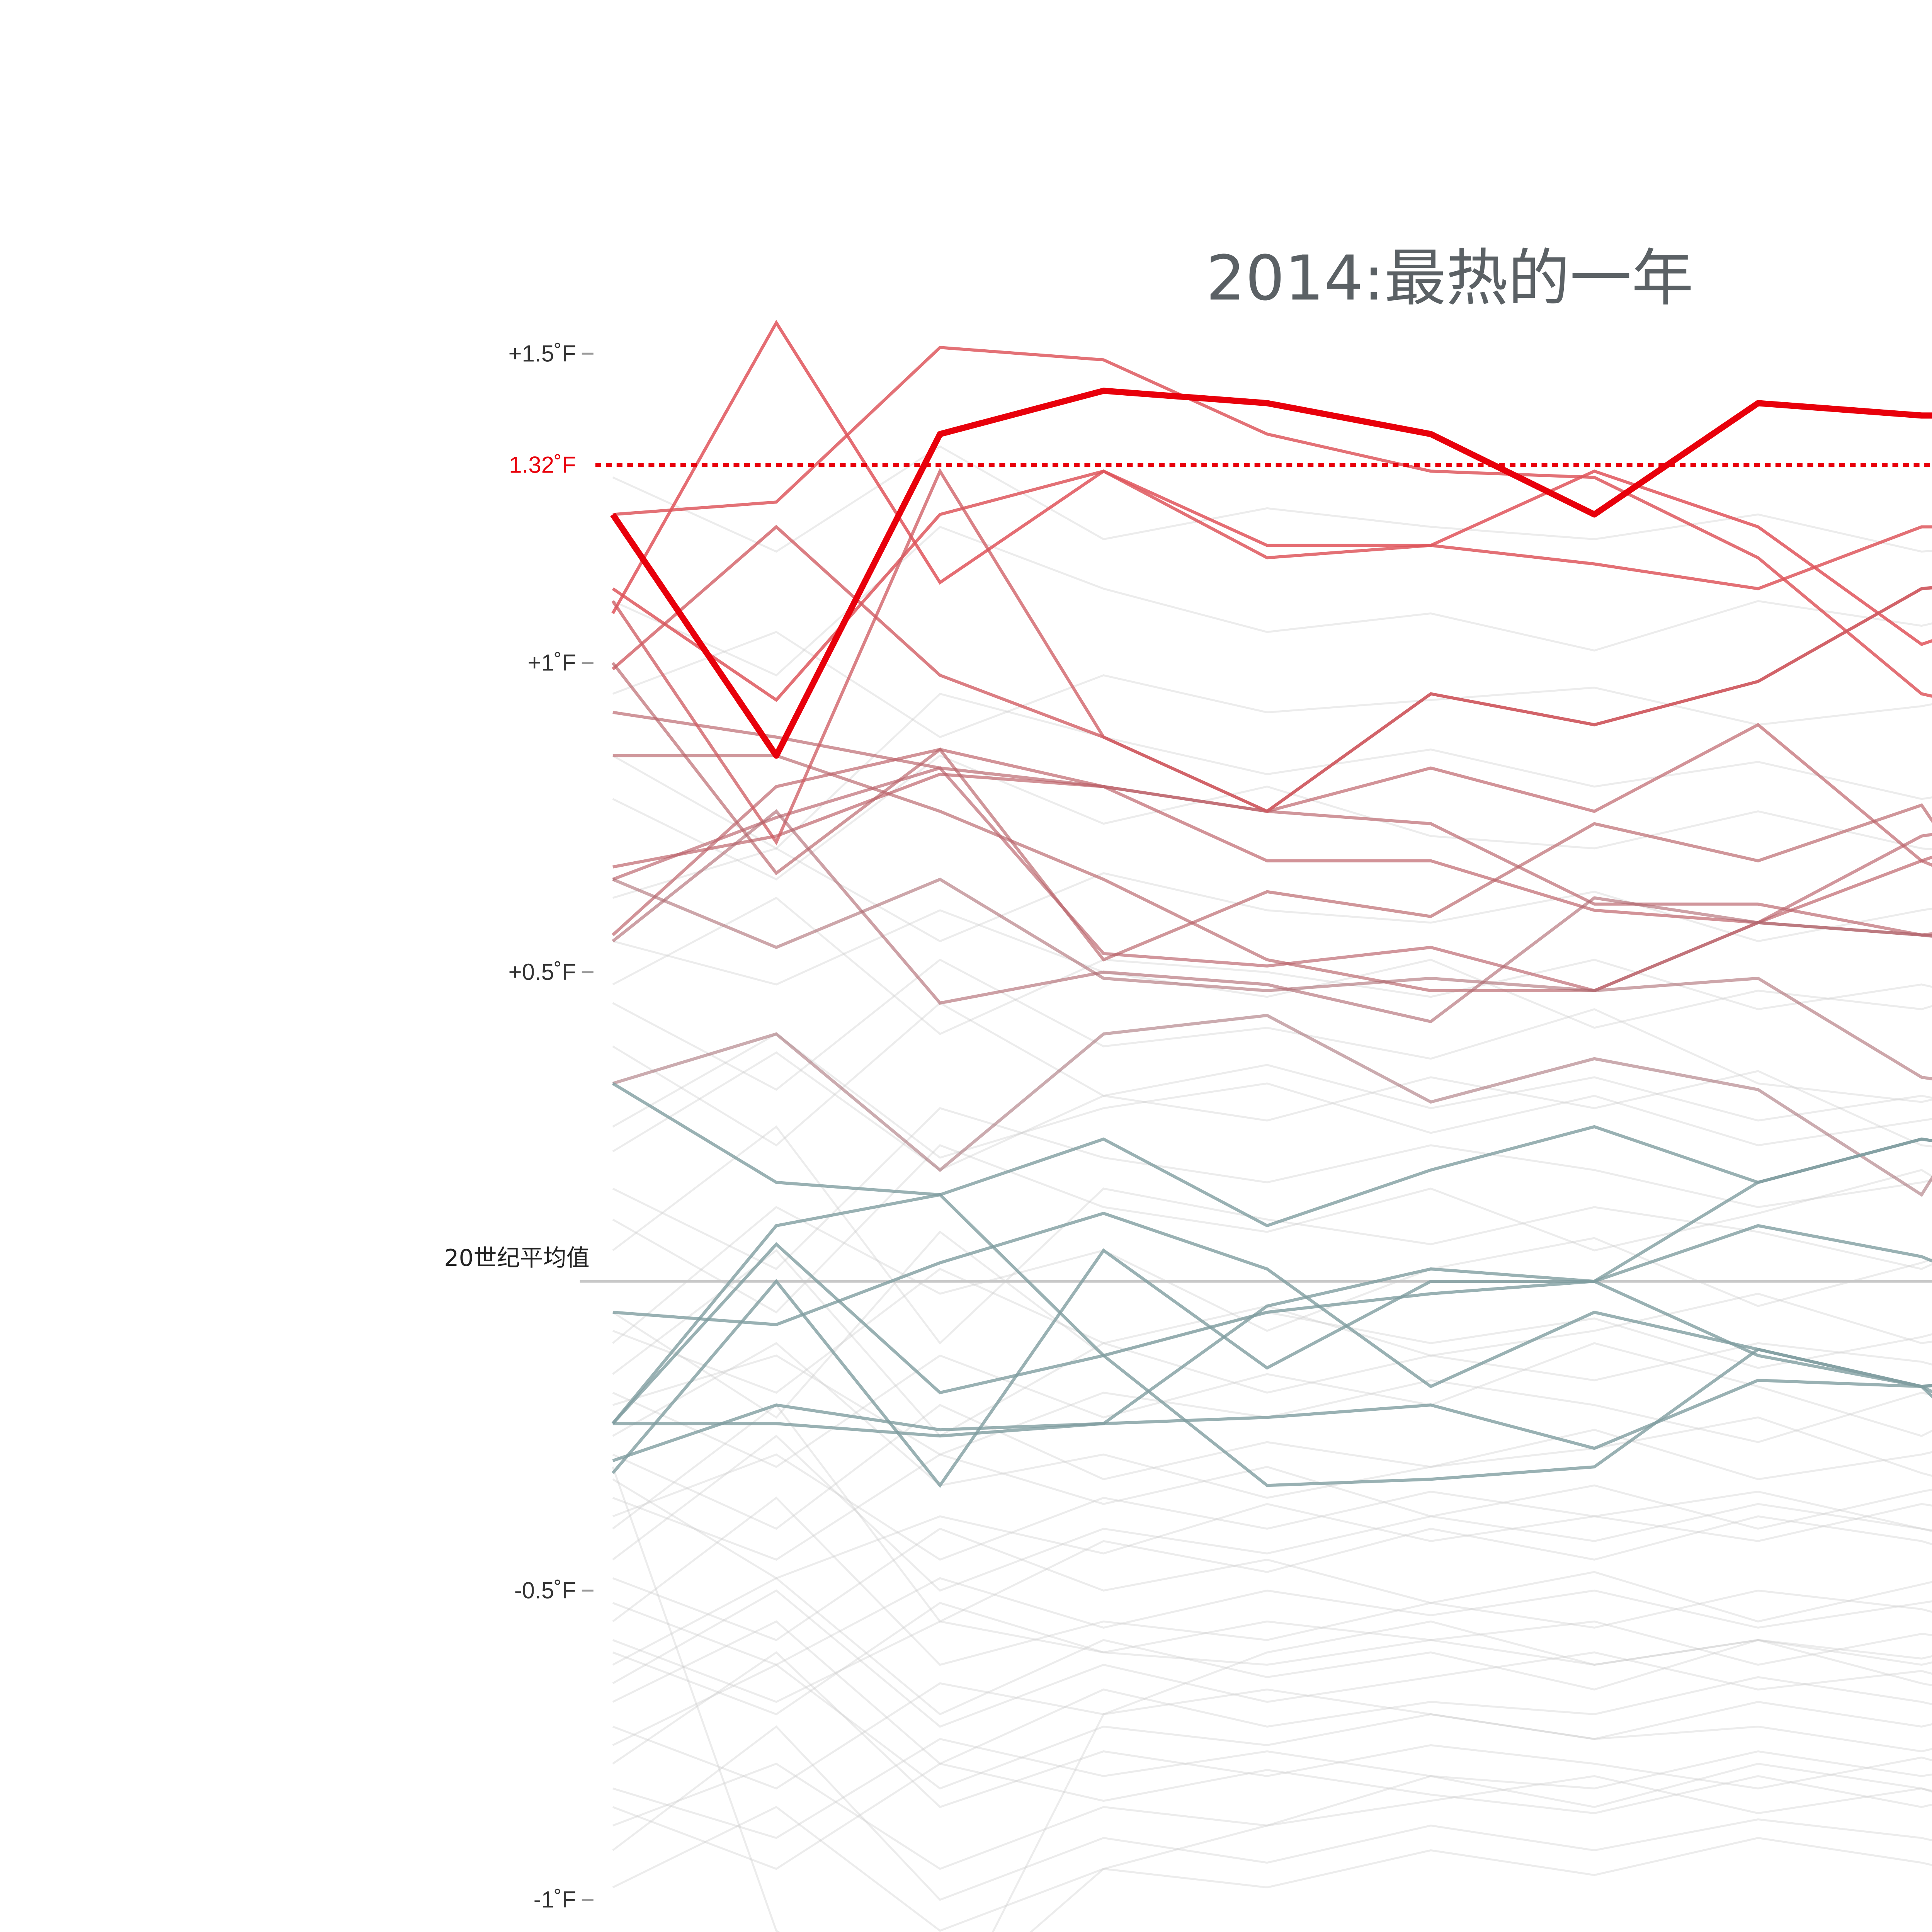 This screenshot has height=1932, width=1932. What do you see at coordinates (517, 1258) in the screenshot?
I see `baseline-label: 20世纪平均值` at bounding box center [517, 1258].